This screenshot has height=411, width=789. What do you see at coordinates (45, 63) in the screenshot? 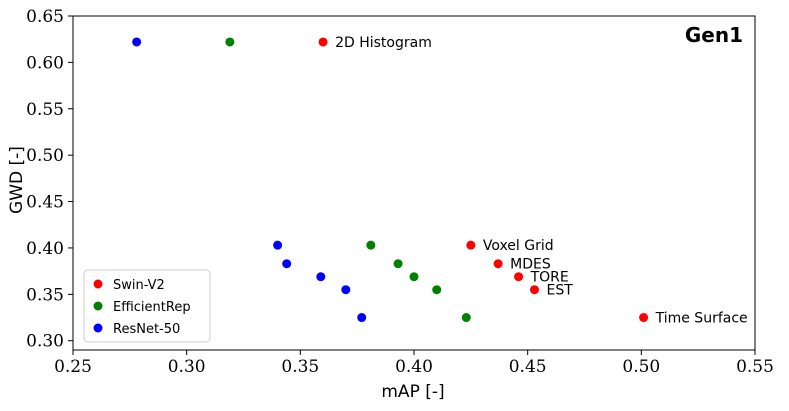
I see `y-tick-label: 0.60` at bounding box center [45, 63].